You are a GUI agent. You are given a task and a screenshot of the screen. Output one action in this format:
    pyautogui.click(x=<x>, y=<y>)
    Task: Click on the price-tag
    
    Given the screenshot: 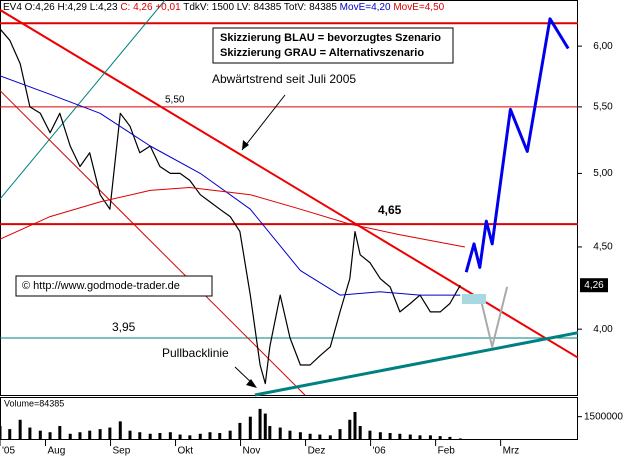 What is the action you would take?
    pyautogui.click(x=594, y=285)
    